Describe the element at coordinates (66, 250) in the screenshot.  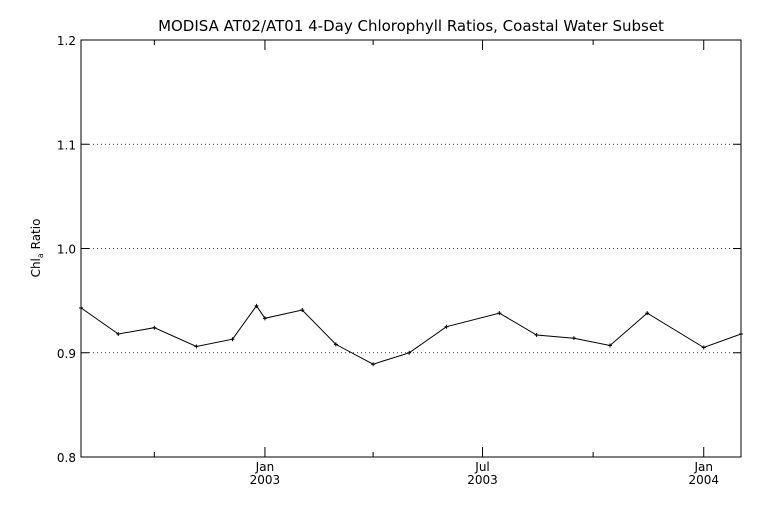
I see `y-tick-label: 1.0` at that location.